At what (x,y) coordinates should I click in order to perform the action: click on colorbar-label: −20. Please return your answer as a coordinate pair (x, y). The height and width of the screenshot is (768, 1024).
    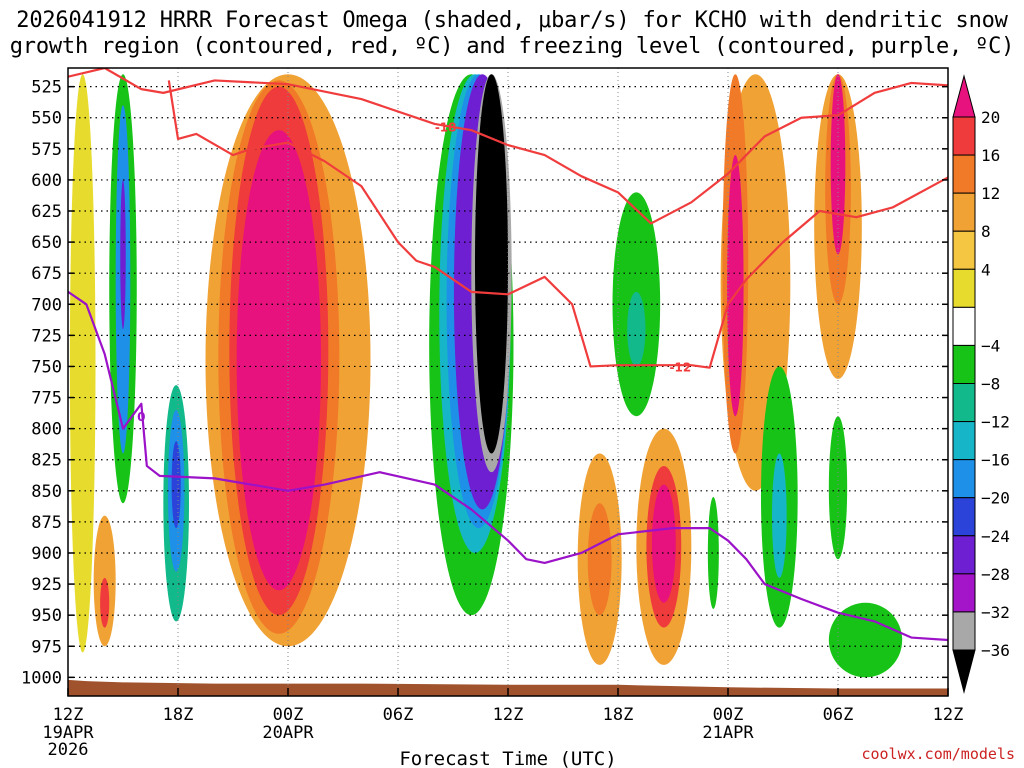
    Looking at the image, I should click on (995, 498).